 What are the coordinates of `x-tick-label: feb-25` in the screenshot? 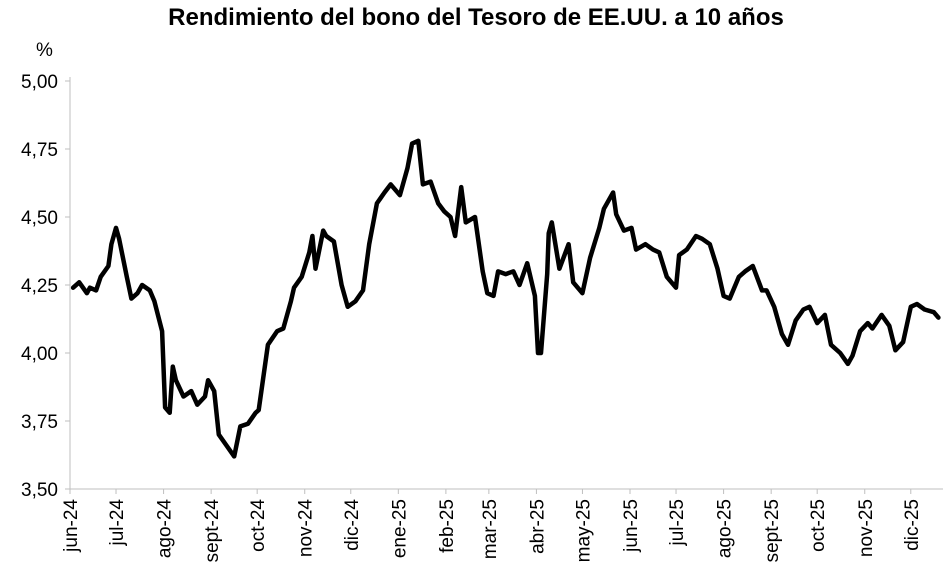 It's located at (447, 526).